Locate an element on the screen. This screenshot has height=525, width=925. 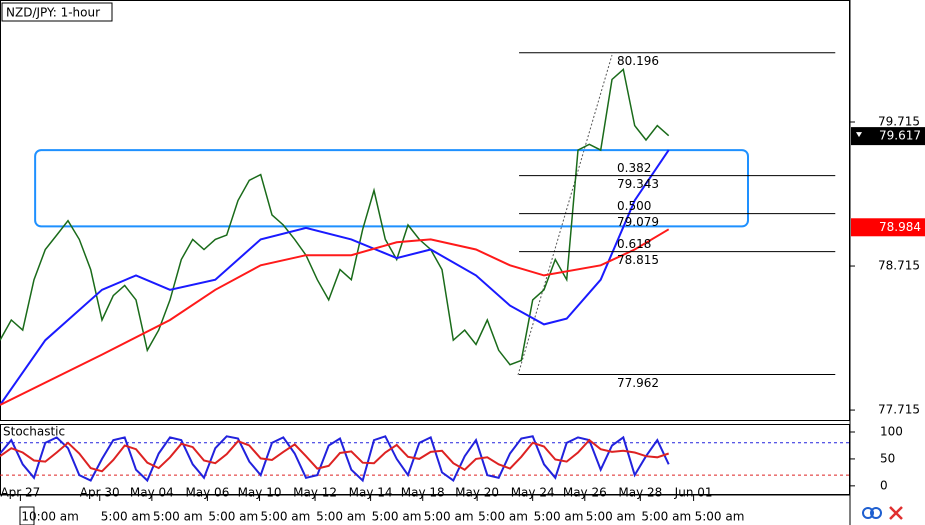
x-tick-label: May 06 is located at coordinates (207, 493).